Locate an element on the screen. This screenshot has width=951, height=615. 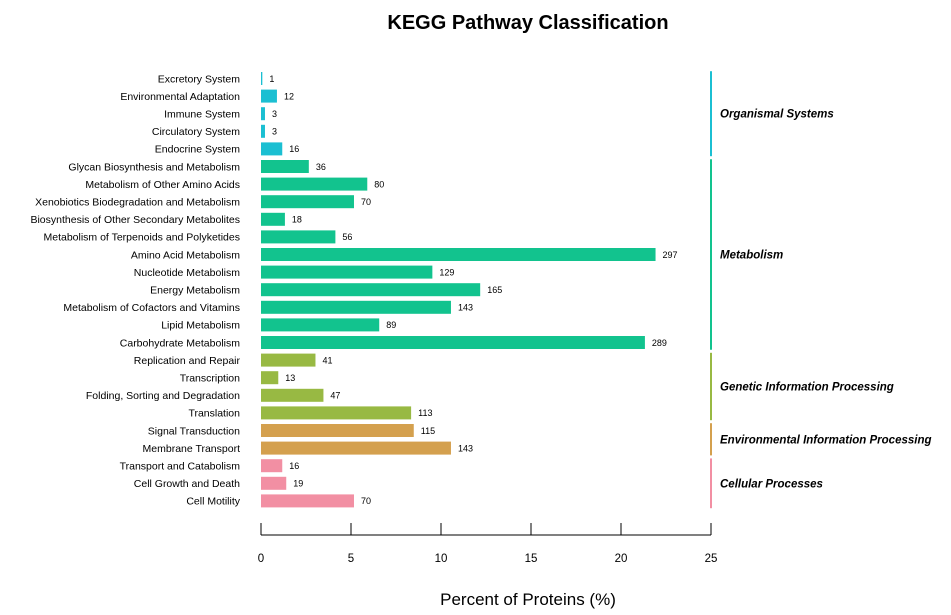
category-label: Circulatory System is located at coordinates (196, 132).